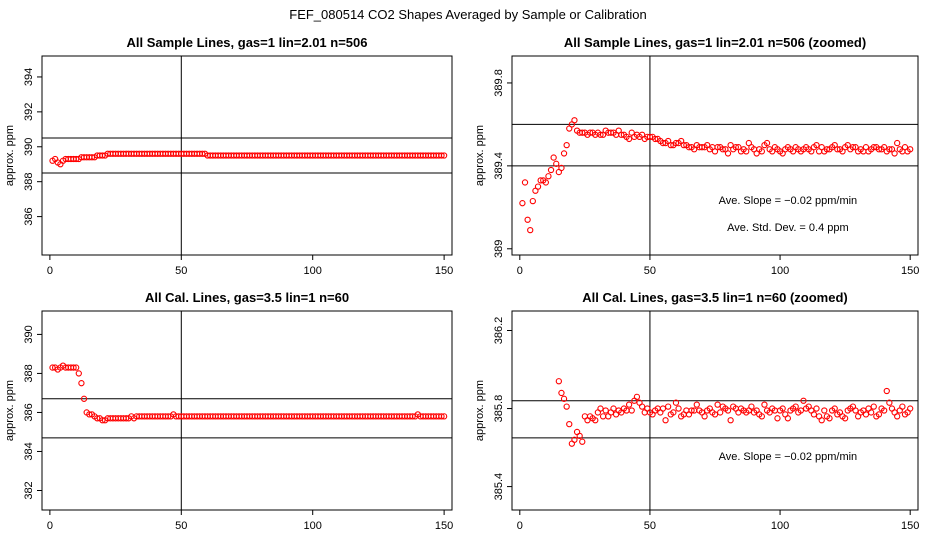  What do you see at coordinates (29, 112) in the screenshot?
I see `y-tick-label: 392` at bounding box center [29, 112].